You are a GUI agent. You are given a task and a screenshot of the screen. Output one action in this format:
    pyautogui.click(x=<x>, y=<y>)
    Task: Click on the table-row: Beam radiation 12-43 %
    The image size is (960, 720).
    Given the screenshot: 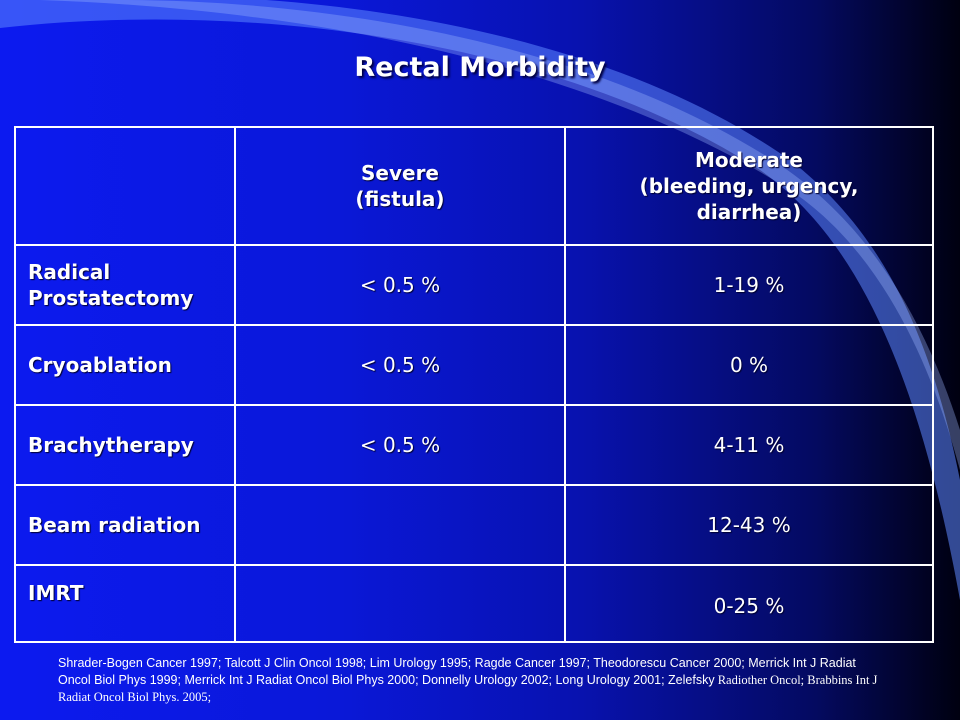 What is the action you would take?
    pyautogui.click(x=474, y=525)
    